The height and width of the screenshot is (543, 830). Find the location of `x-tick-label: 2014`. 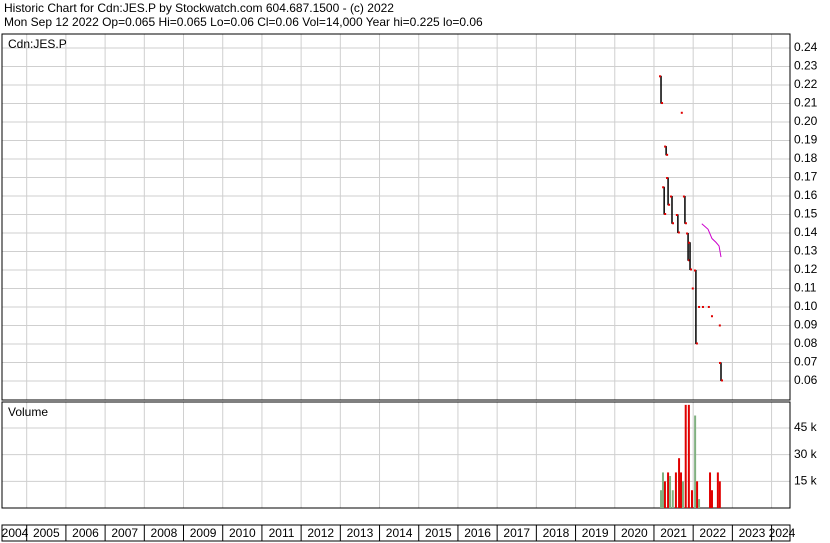

x-tick-label: 2014 is located at coordinates (399, 533).